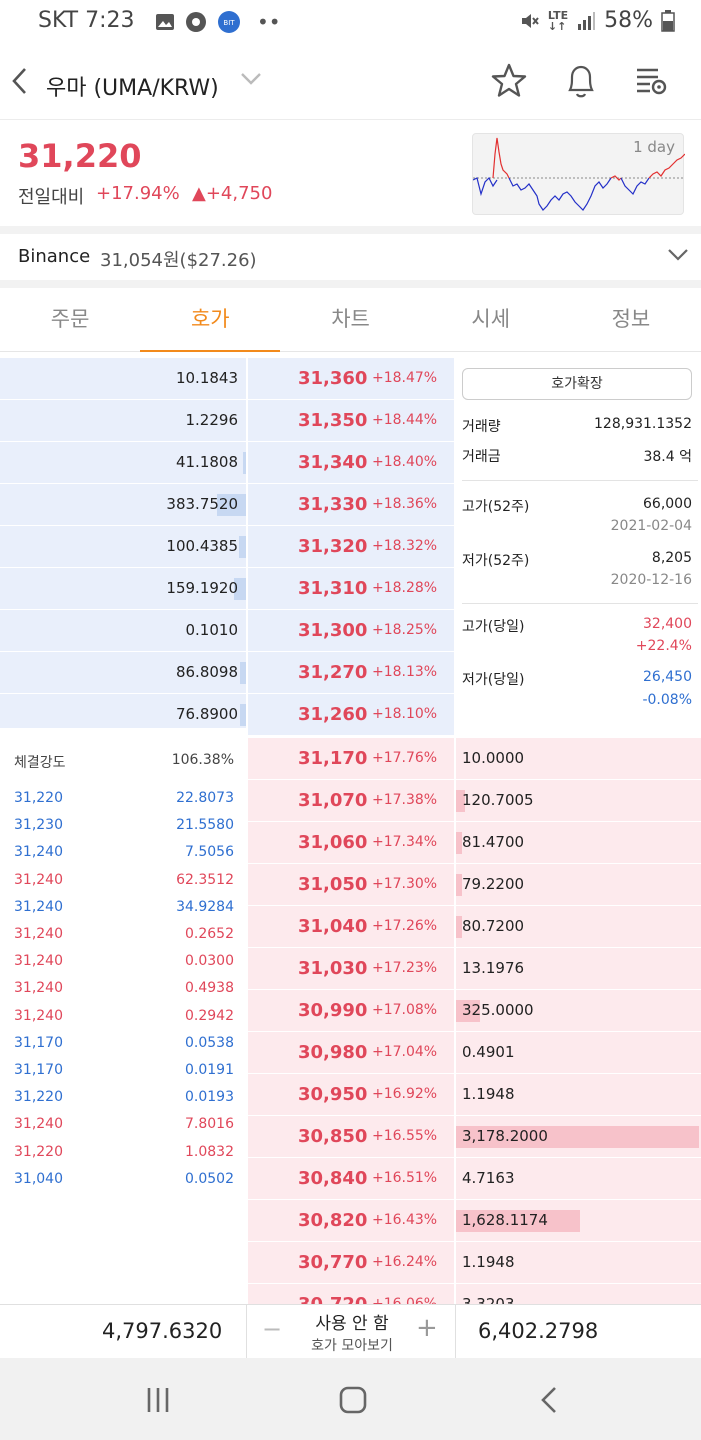 This screenshot has width=701, height=1440. Describe the element at coordinates (351, 547) in the screenshot. I see `ask-price-cell: 31,320 +18.32%` at that location.